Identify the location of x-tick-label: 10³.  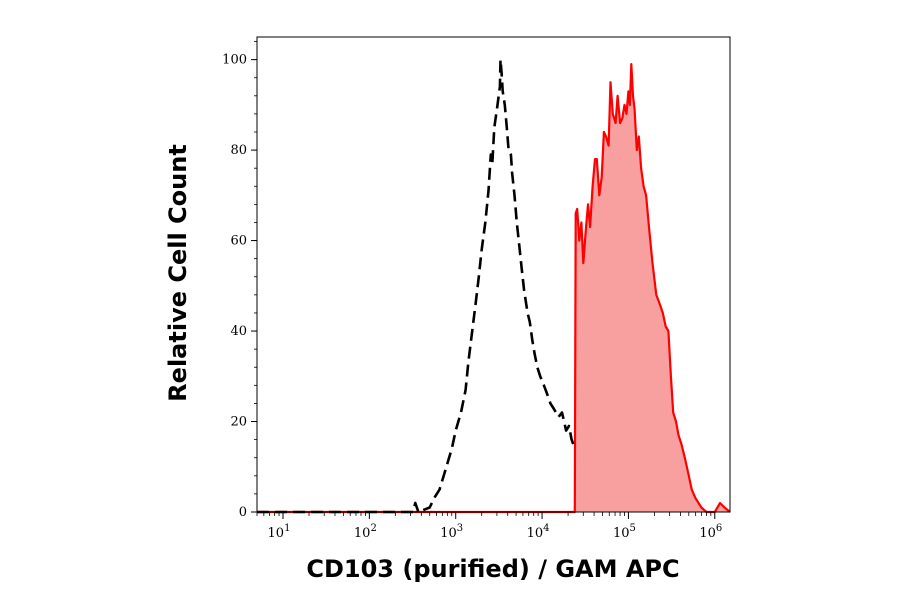
(451, 532).